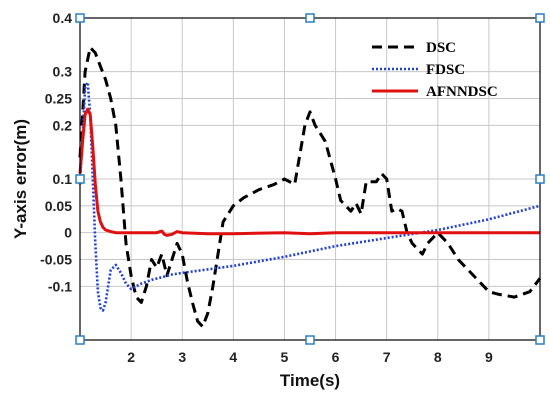 Image resolution: width=550 pixels, height=420 pixels. Describe the element at coordinates (387, 357) in the screenshot. I see `x-tick-label: 7` at that location.